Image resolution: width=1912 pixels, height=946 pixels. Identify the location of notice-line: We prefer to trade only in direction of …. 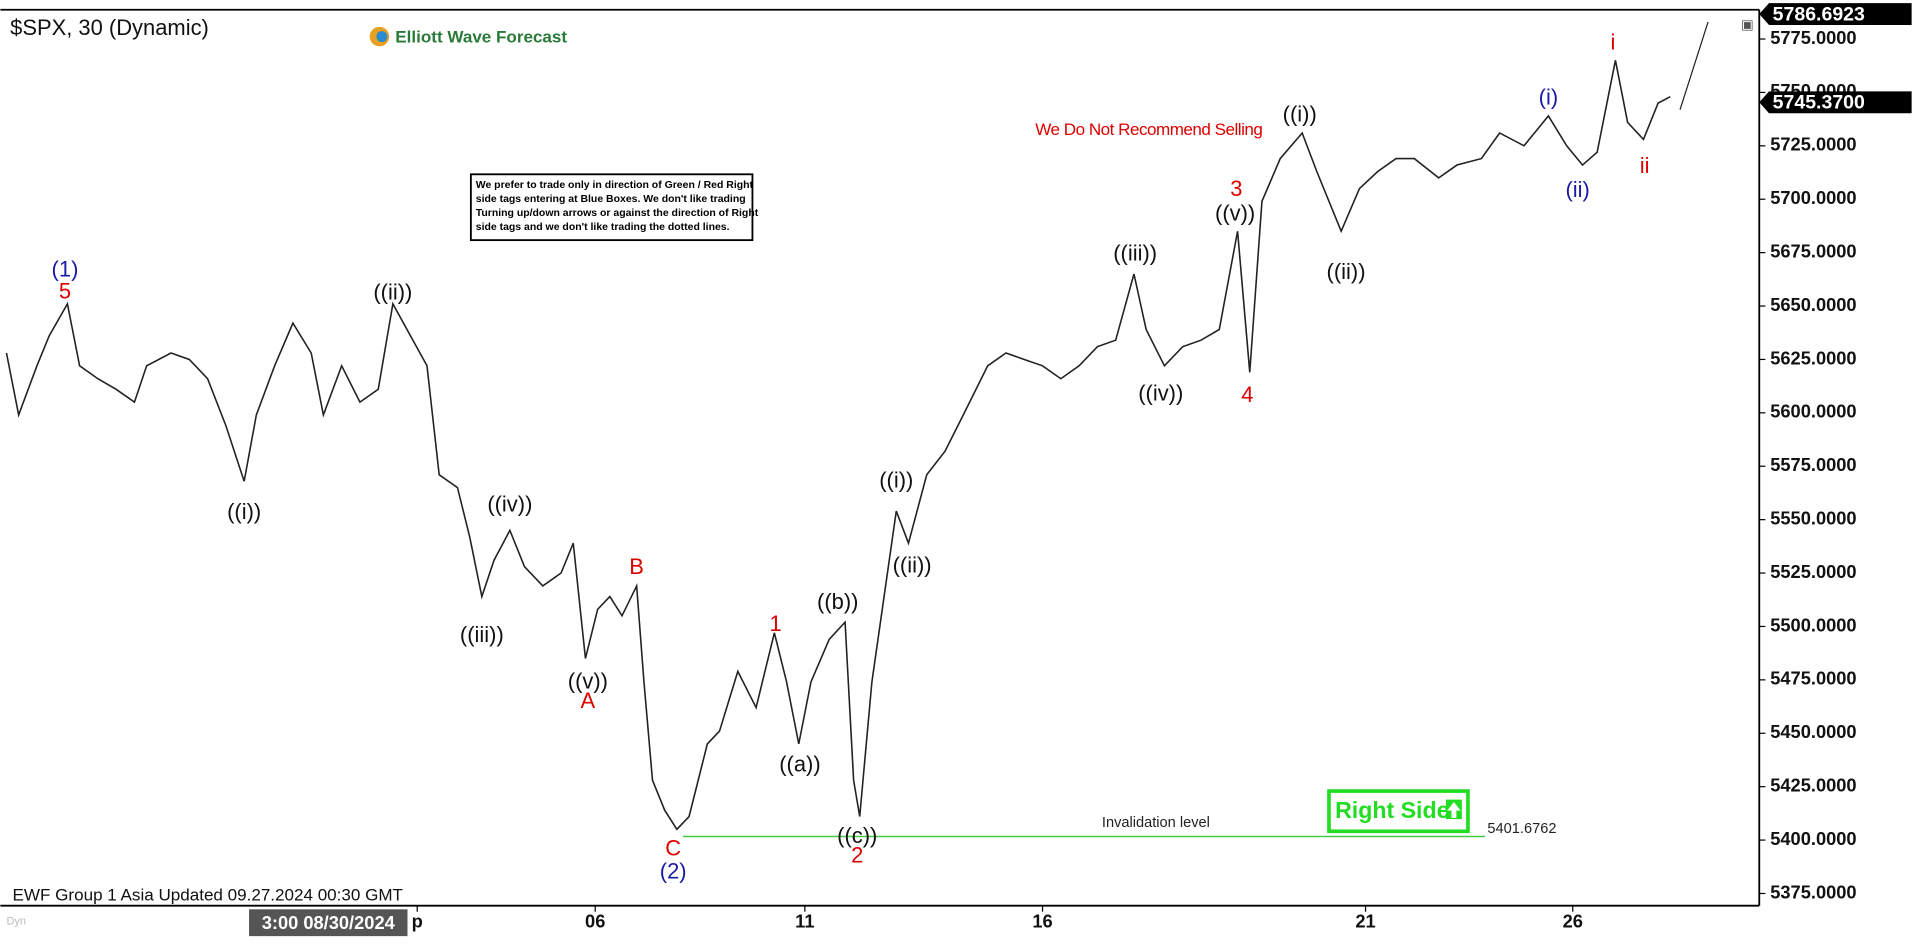
(615, 185).